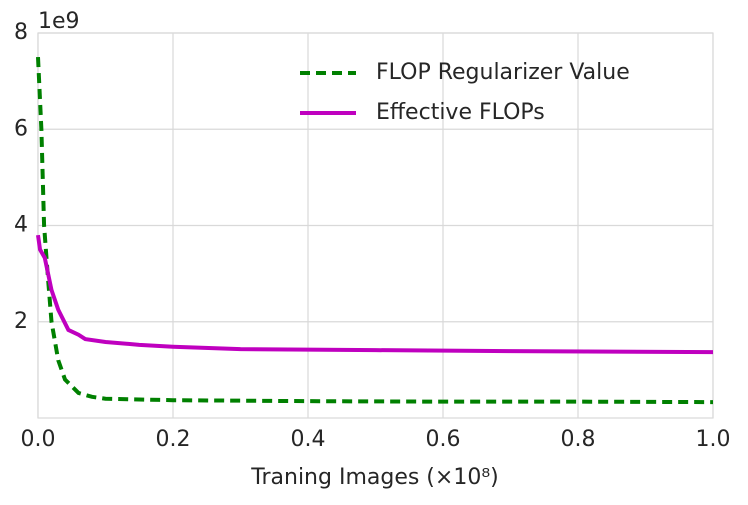  I want to click on legend-label: Effective FLOPs, so click(460, 112).